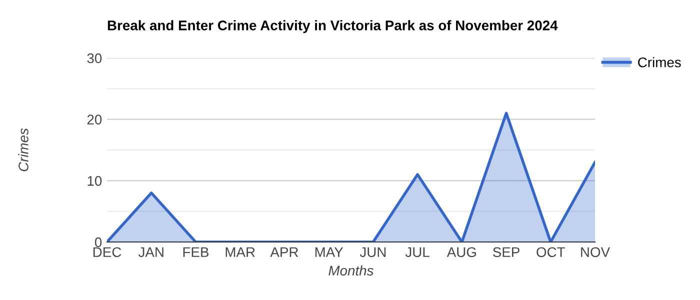 The height and width of the screenshot is (300, 700). What do you see at coordinates (195, 252) in the screenshot?
I see `x-tick-label: FEB` at bounding box center [195, 252].